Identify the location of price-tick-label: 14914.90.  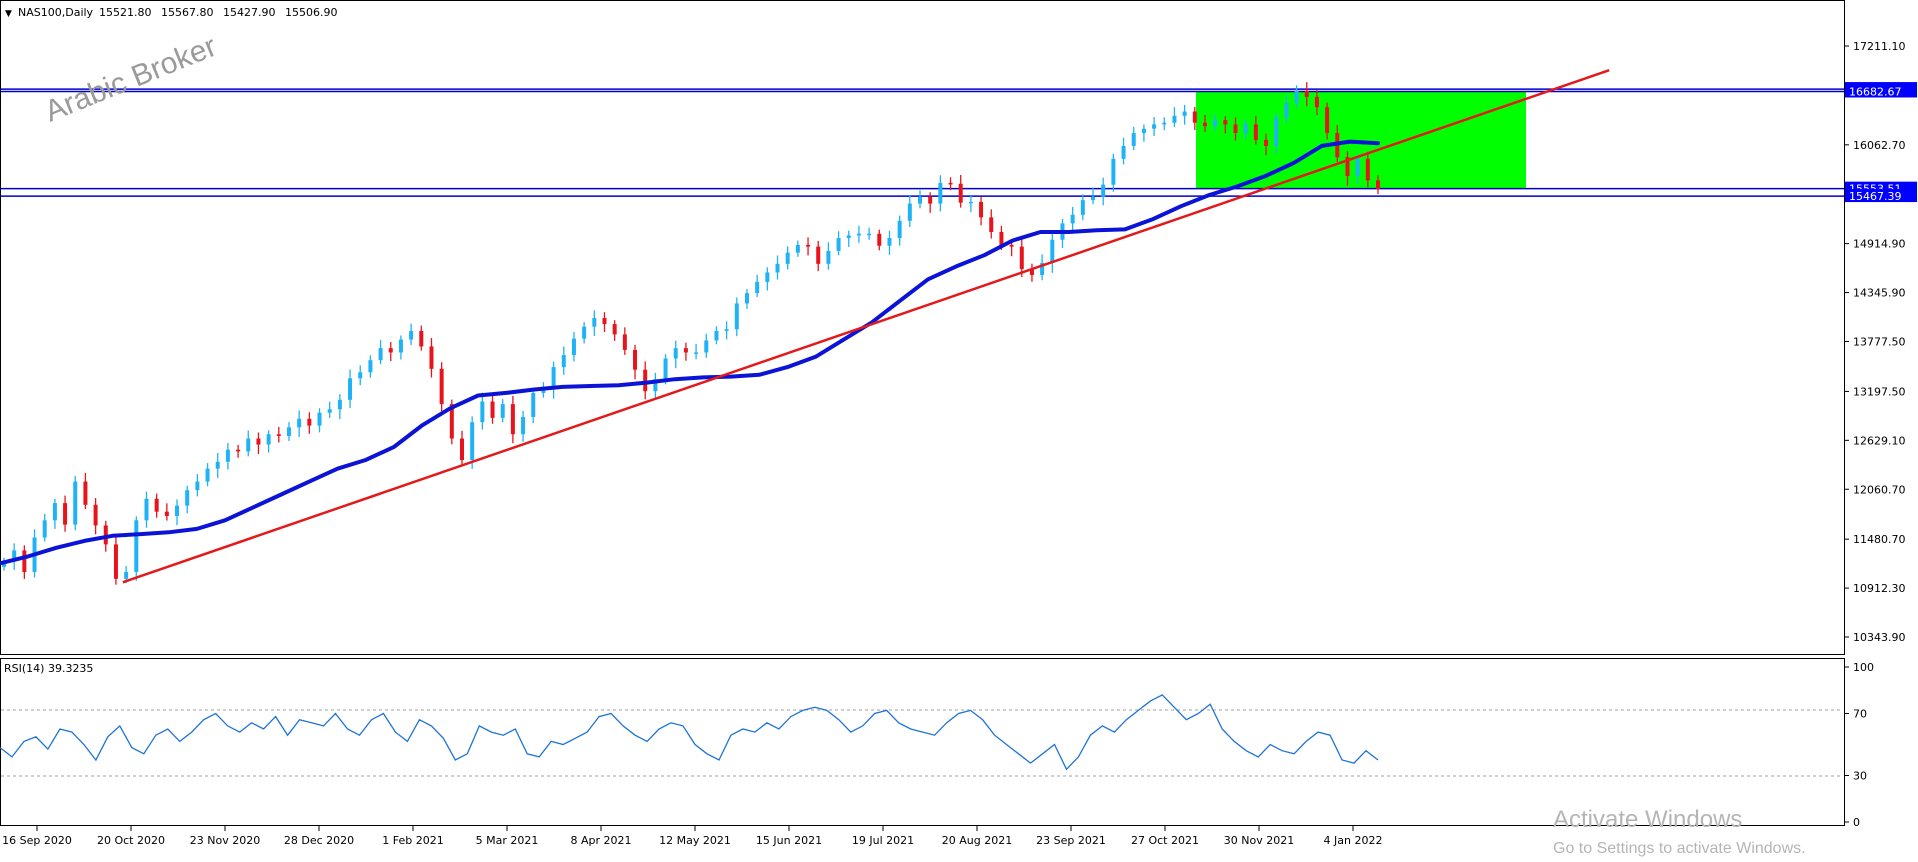
(1879, 244).